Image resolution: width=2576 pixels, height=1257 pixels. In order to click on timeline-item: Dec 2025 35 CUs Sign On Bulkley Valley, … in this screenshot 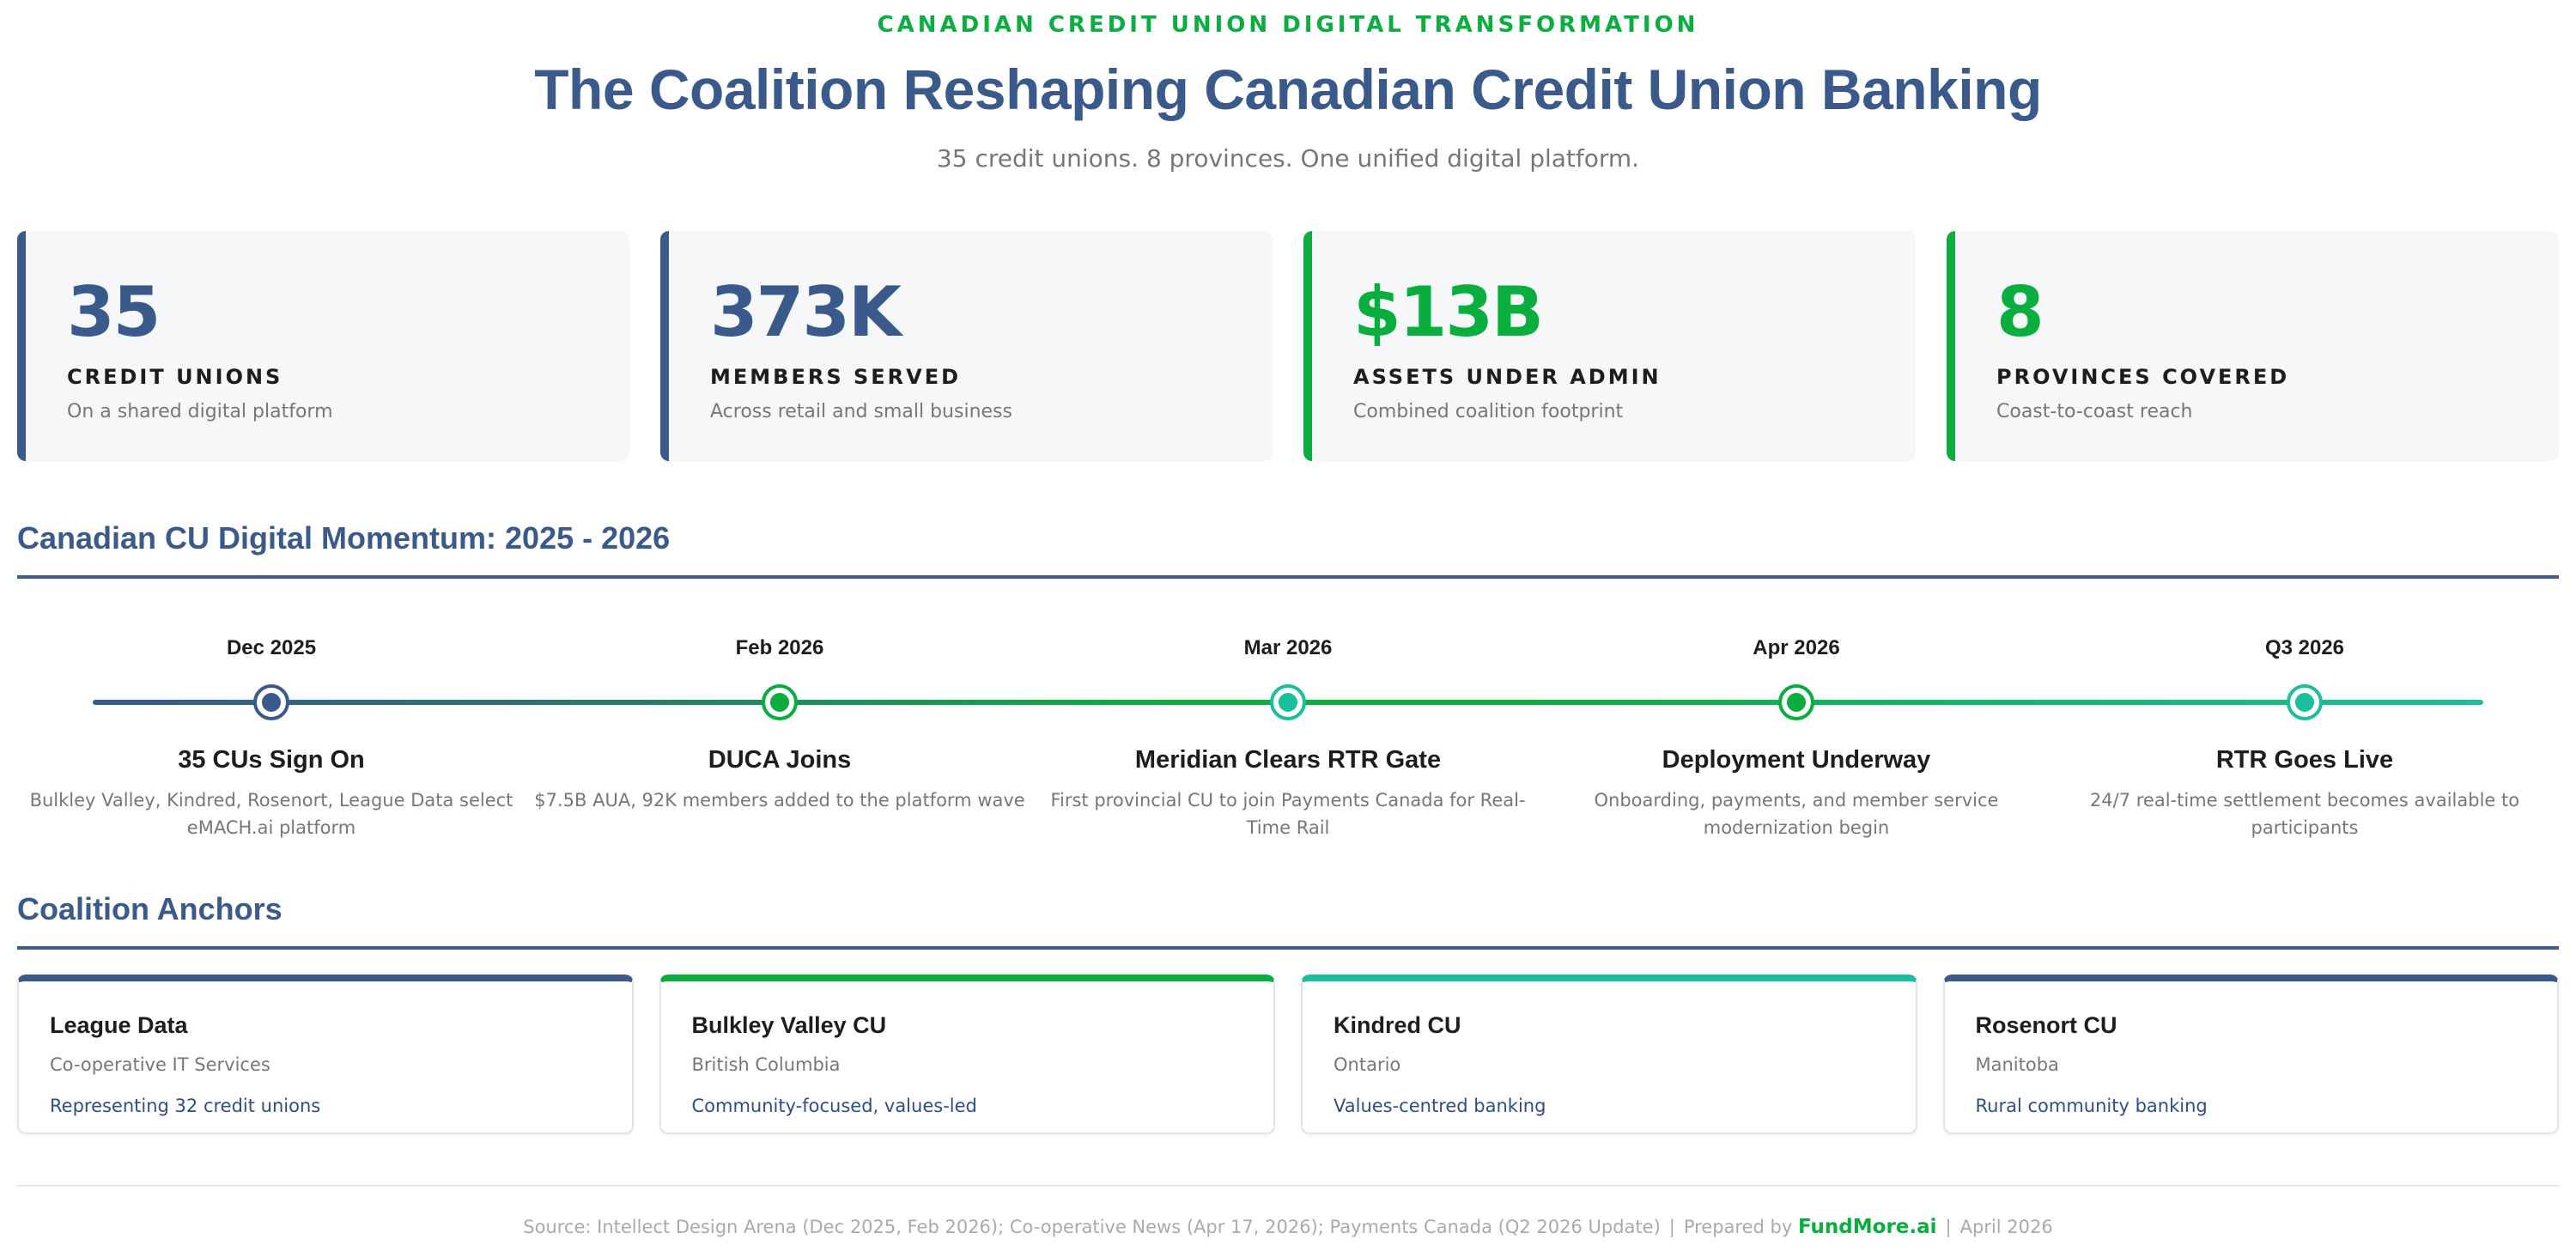, I will do `click(271, 738)`.